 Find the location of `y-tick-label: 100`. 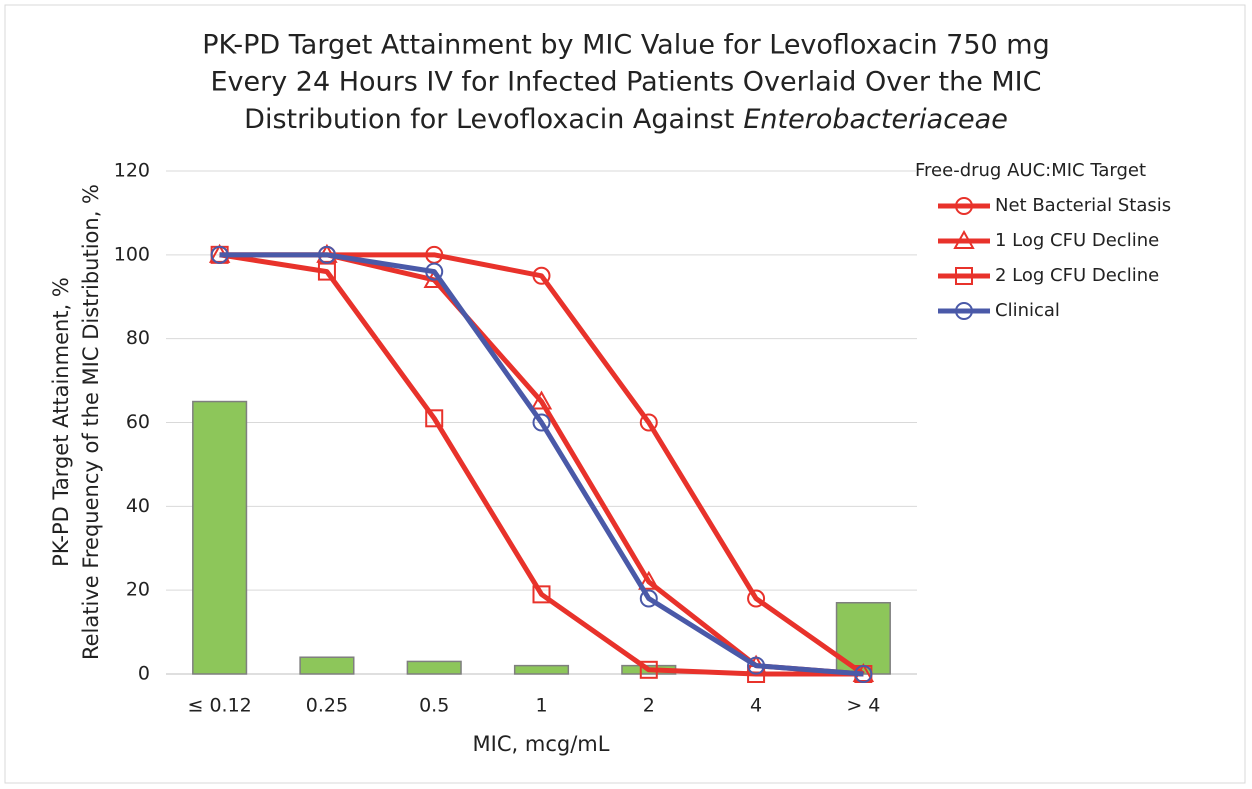

y-tick-label: 100 is located at coordinates (132, 254).